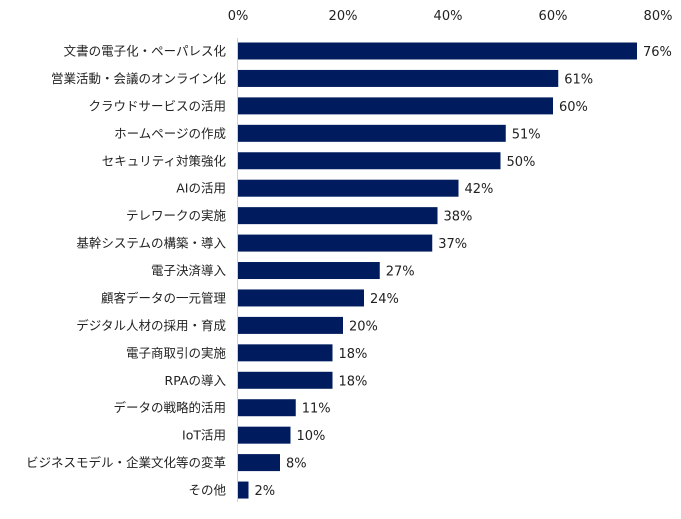  Describe the element at coordinates (151, 325) in the screenshot. I see `category-label: デジタル人材の採用・育成` at that location.